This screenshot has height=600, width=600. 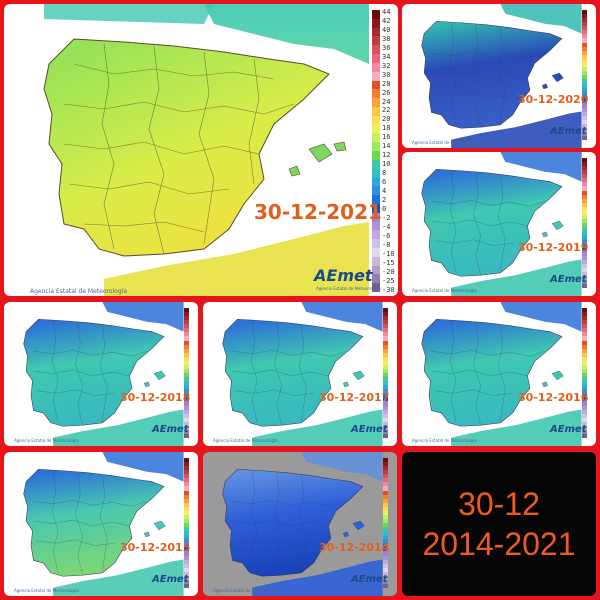 I want to click on scale-tick-label: 16, so click(x=386, y=137).